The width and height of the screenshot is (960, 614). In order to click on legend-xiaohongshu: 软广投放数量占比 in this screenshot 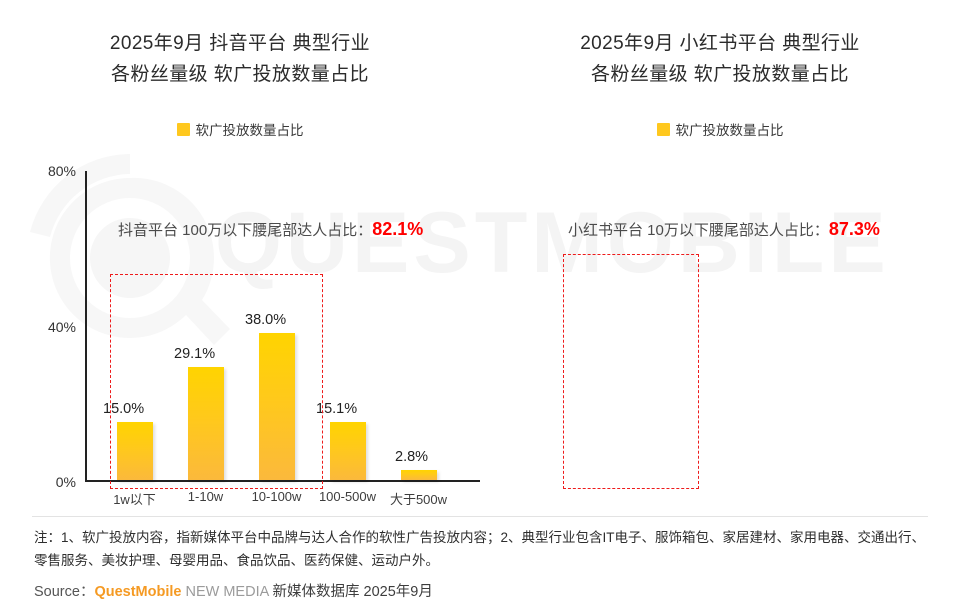, I will do `click(720, 129)`.